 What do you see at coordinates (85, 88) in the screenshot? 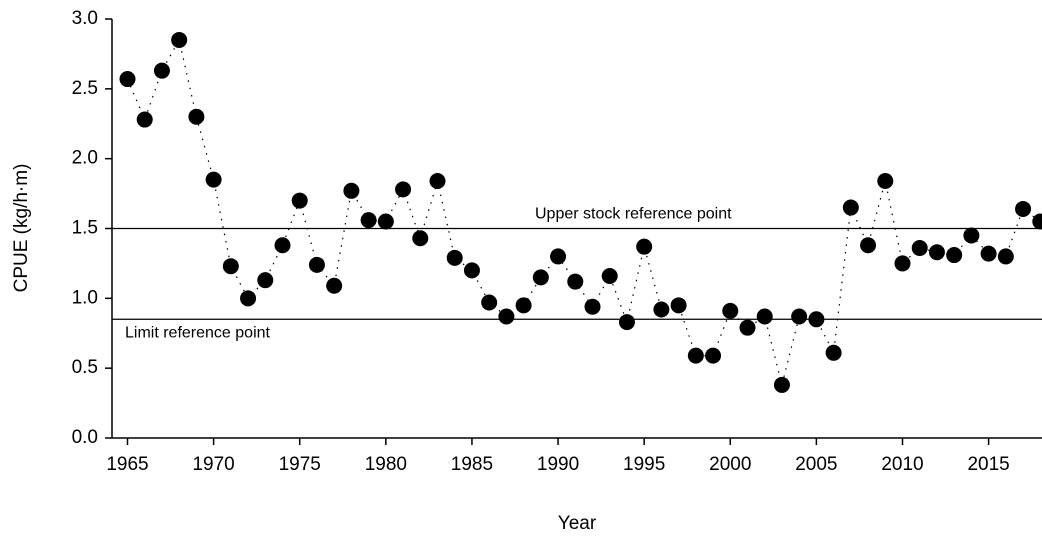
I see `y-tick-label: 2.5` at bounding box center [85, 88].